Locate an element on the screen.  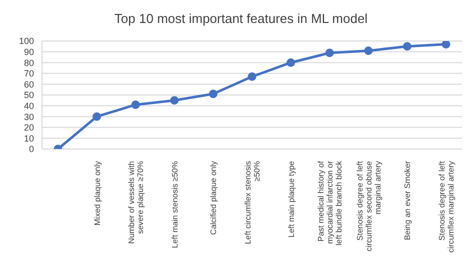
x-tick-label: Being an ever Smoker is located at coordinates (407, 200).